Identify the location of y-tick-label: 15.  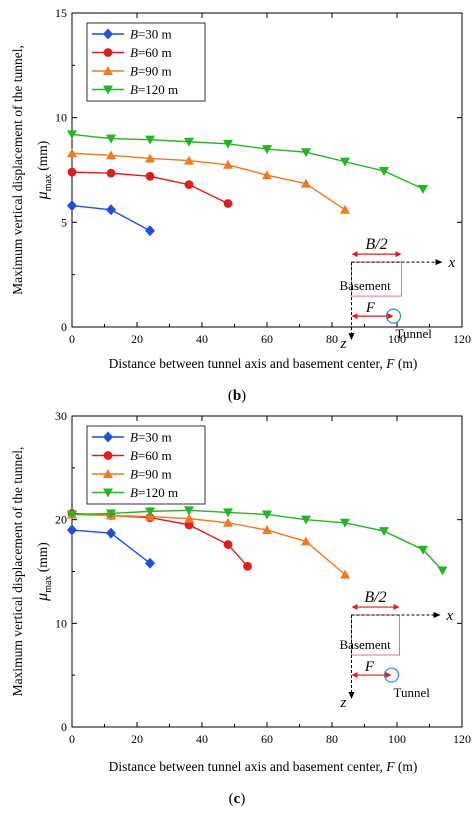
(61, 13).